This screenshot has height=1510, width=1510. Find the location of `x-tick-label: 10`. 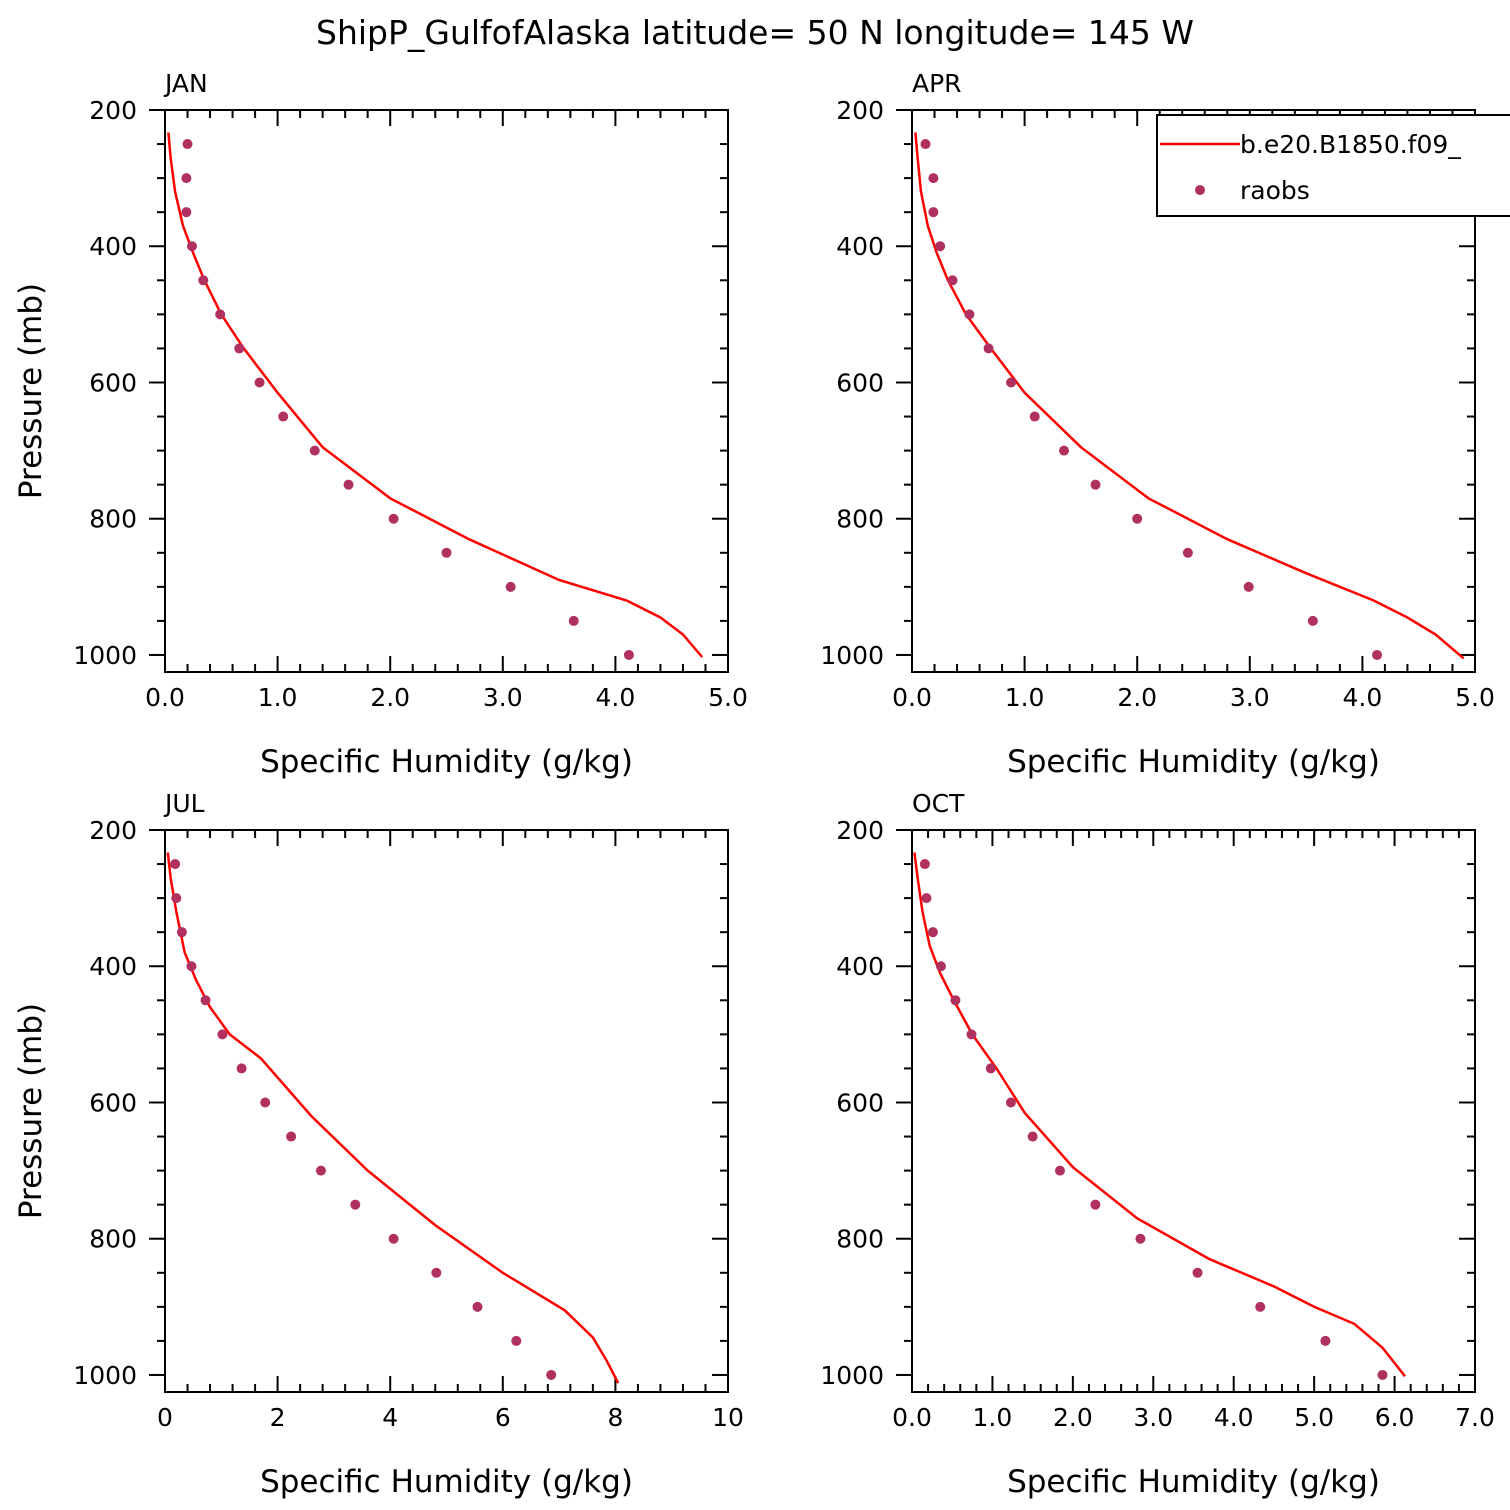

x-tick-label: 10 is located at coordinates (728, 1417).